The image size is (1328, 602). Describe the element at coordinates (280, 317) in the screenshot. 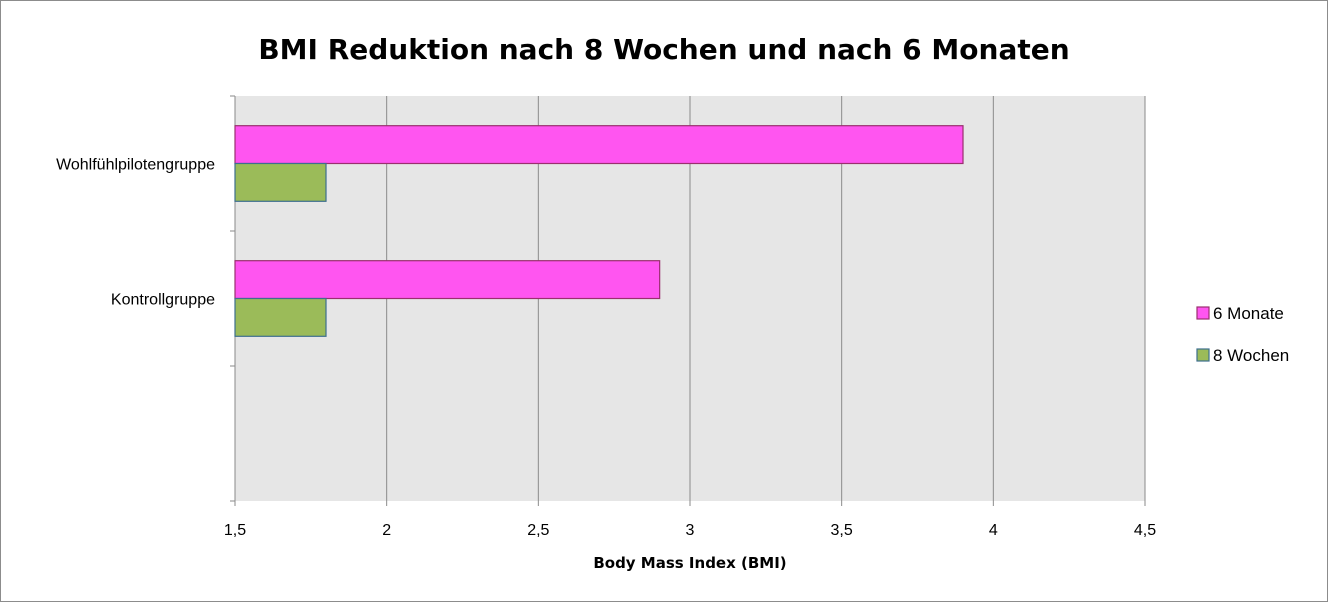

I see `bar-eight-weeks-kontroll` at that location.